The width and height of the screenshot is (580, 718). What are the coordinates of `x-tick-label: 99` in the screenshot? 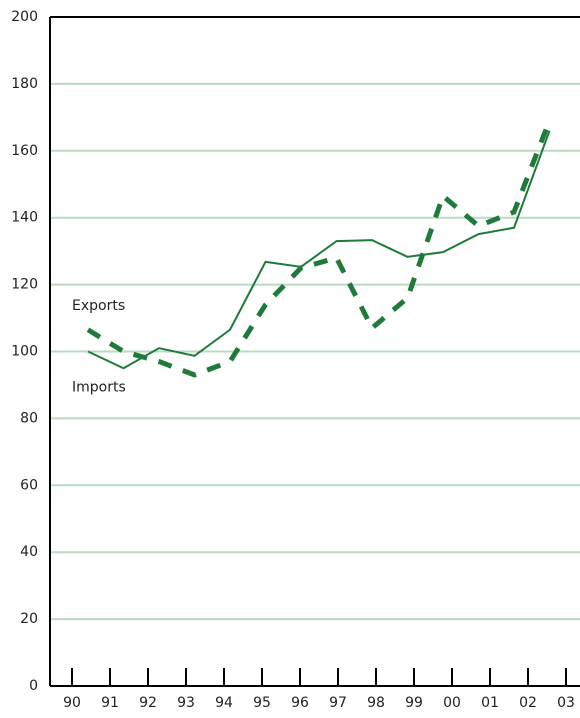 It's located at (414, 703).